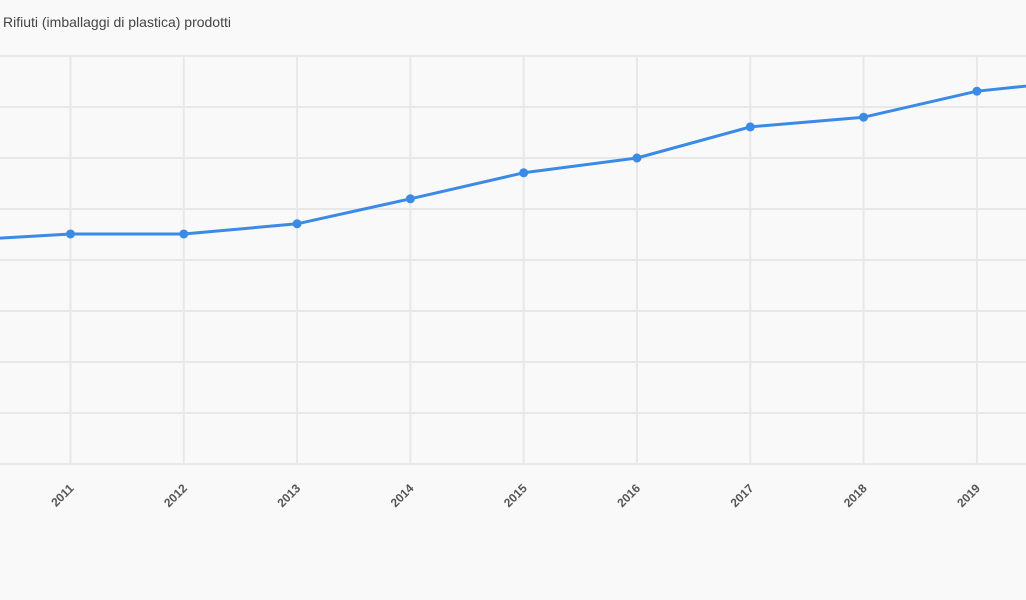 The image size is (1026, 600). I want to click on x-tick-label: 2011, so click(62, 495).